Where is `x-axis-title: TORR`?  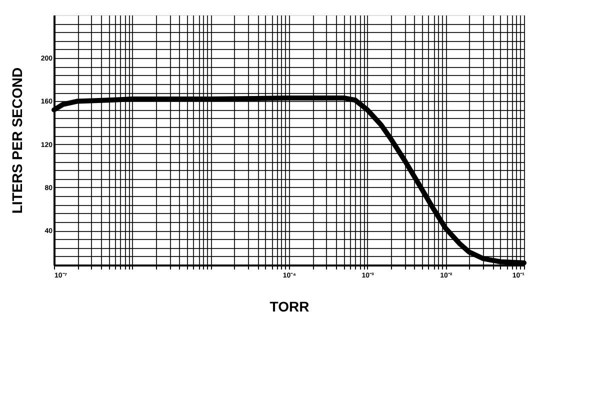 x-axis-title: TORR is located at coordinates (290, 306).